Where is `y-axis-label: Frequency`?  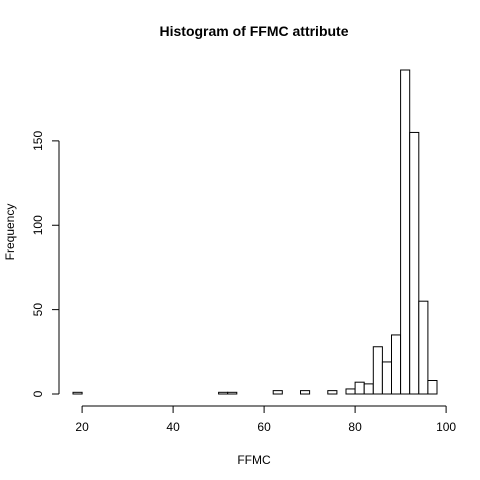 y-axis-label: Frequency is located at coordinates (10, 232).